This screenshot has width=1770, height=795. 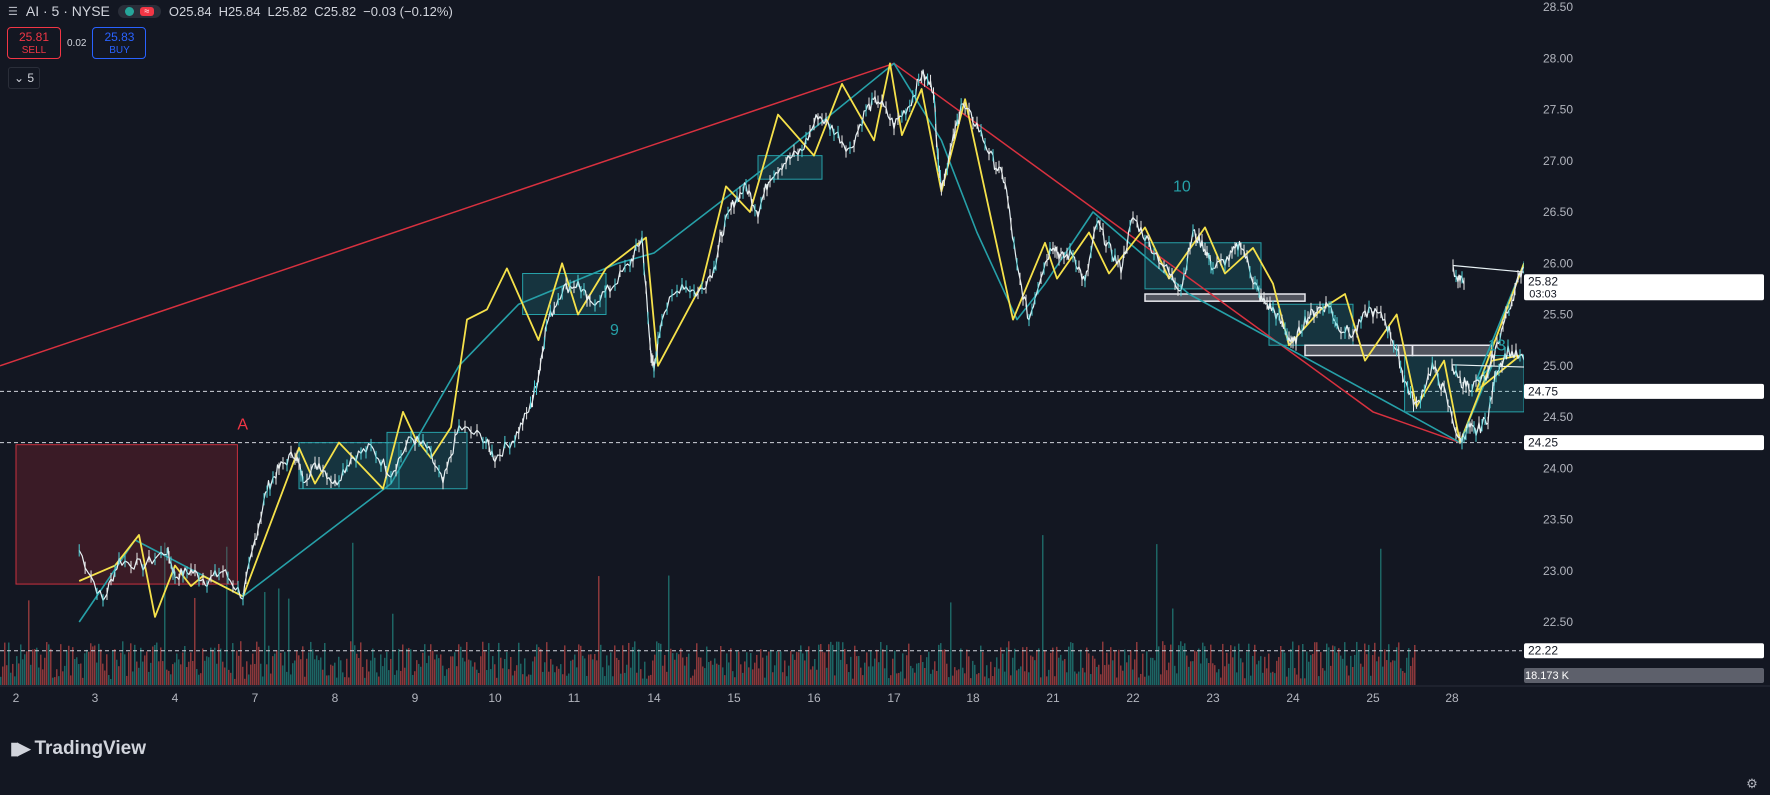 What do you see at coordinates (1225, 297) in the screenshot?
I see `white-zone-box` at bounding box center [1225, 297].